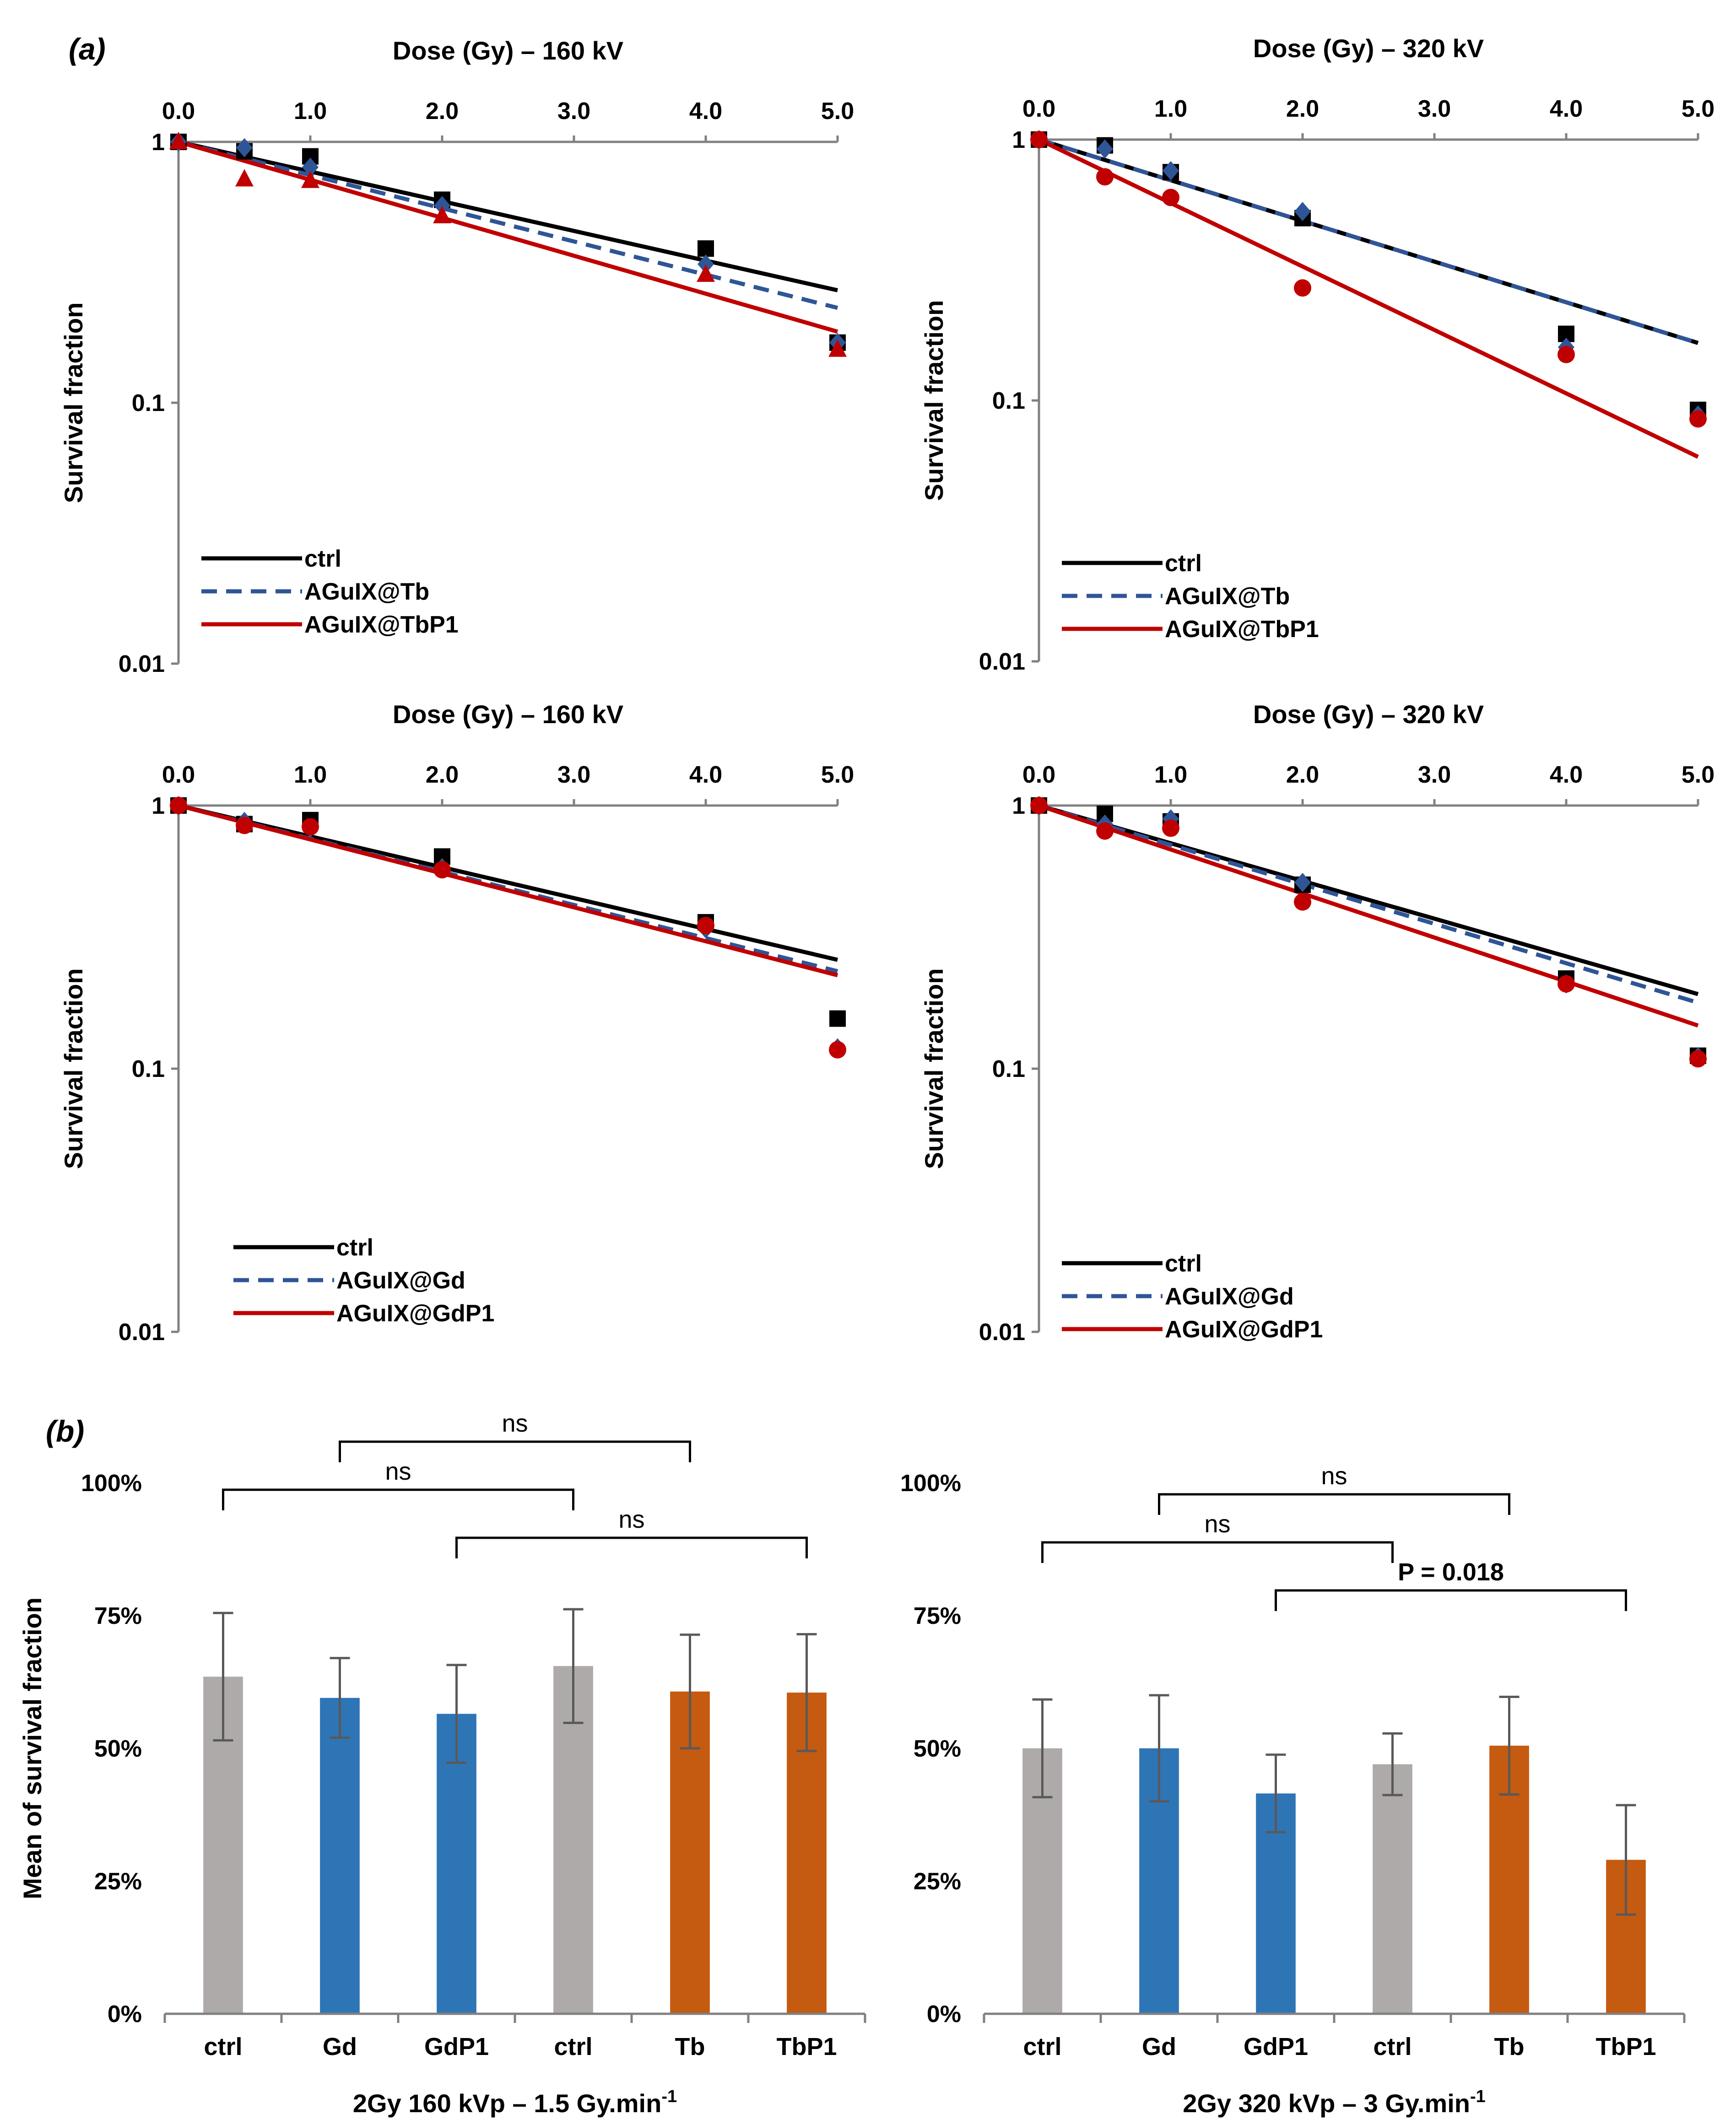 The height and width of the screenshot is (2125, 1736). What do you see at coordinates (706, 248) in the screenshot?
I see `data-point-ctrl` at bounding box center [706, 248].